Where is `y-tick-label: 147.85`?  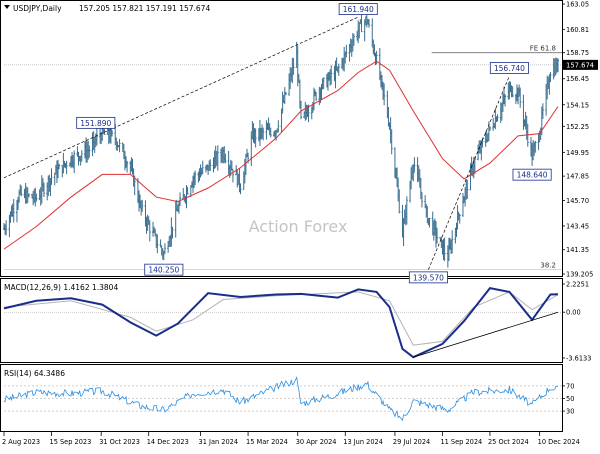
y-tick-label: 147.85 is located at coordinates (577, 177).